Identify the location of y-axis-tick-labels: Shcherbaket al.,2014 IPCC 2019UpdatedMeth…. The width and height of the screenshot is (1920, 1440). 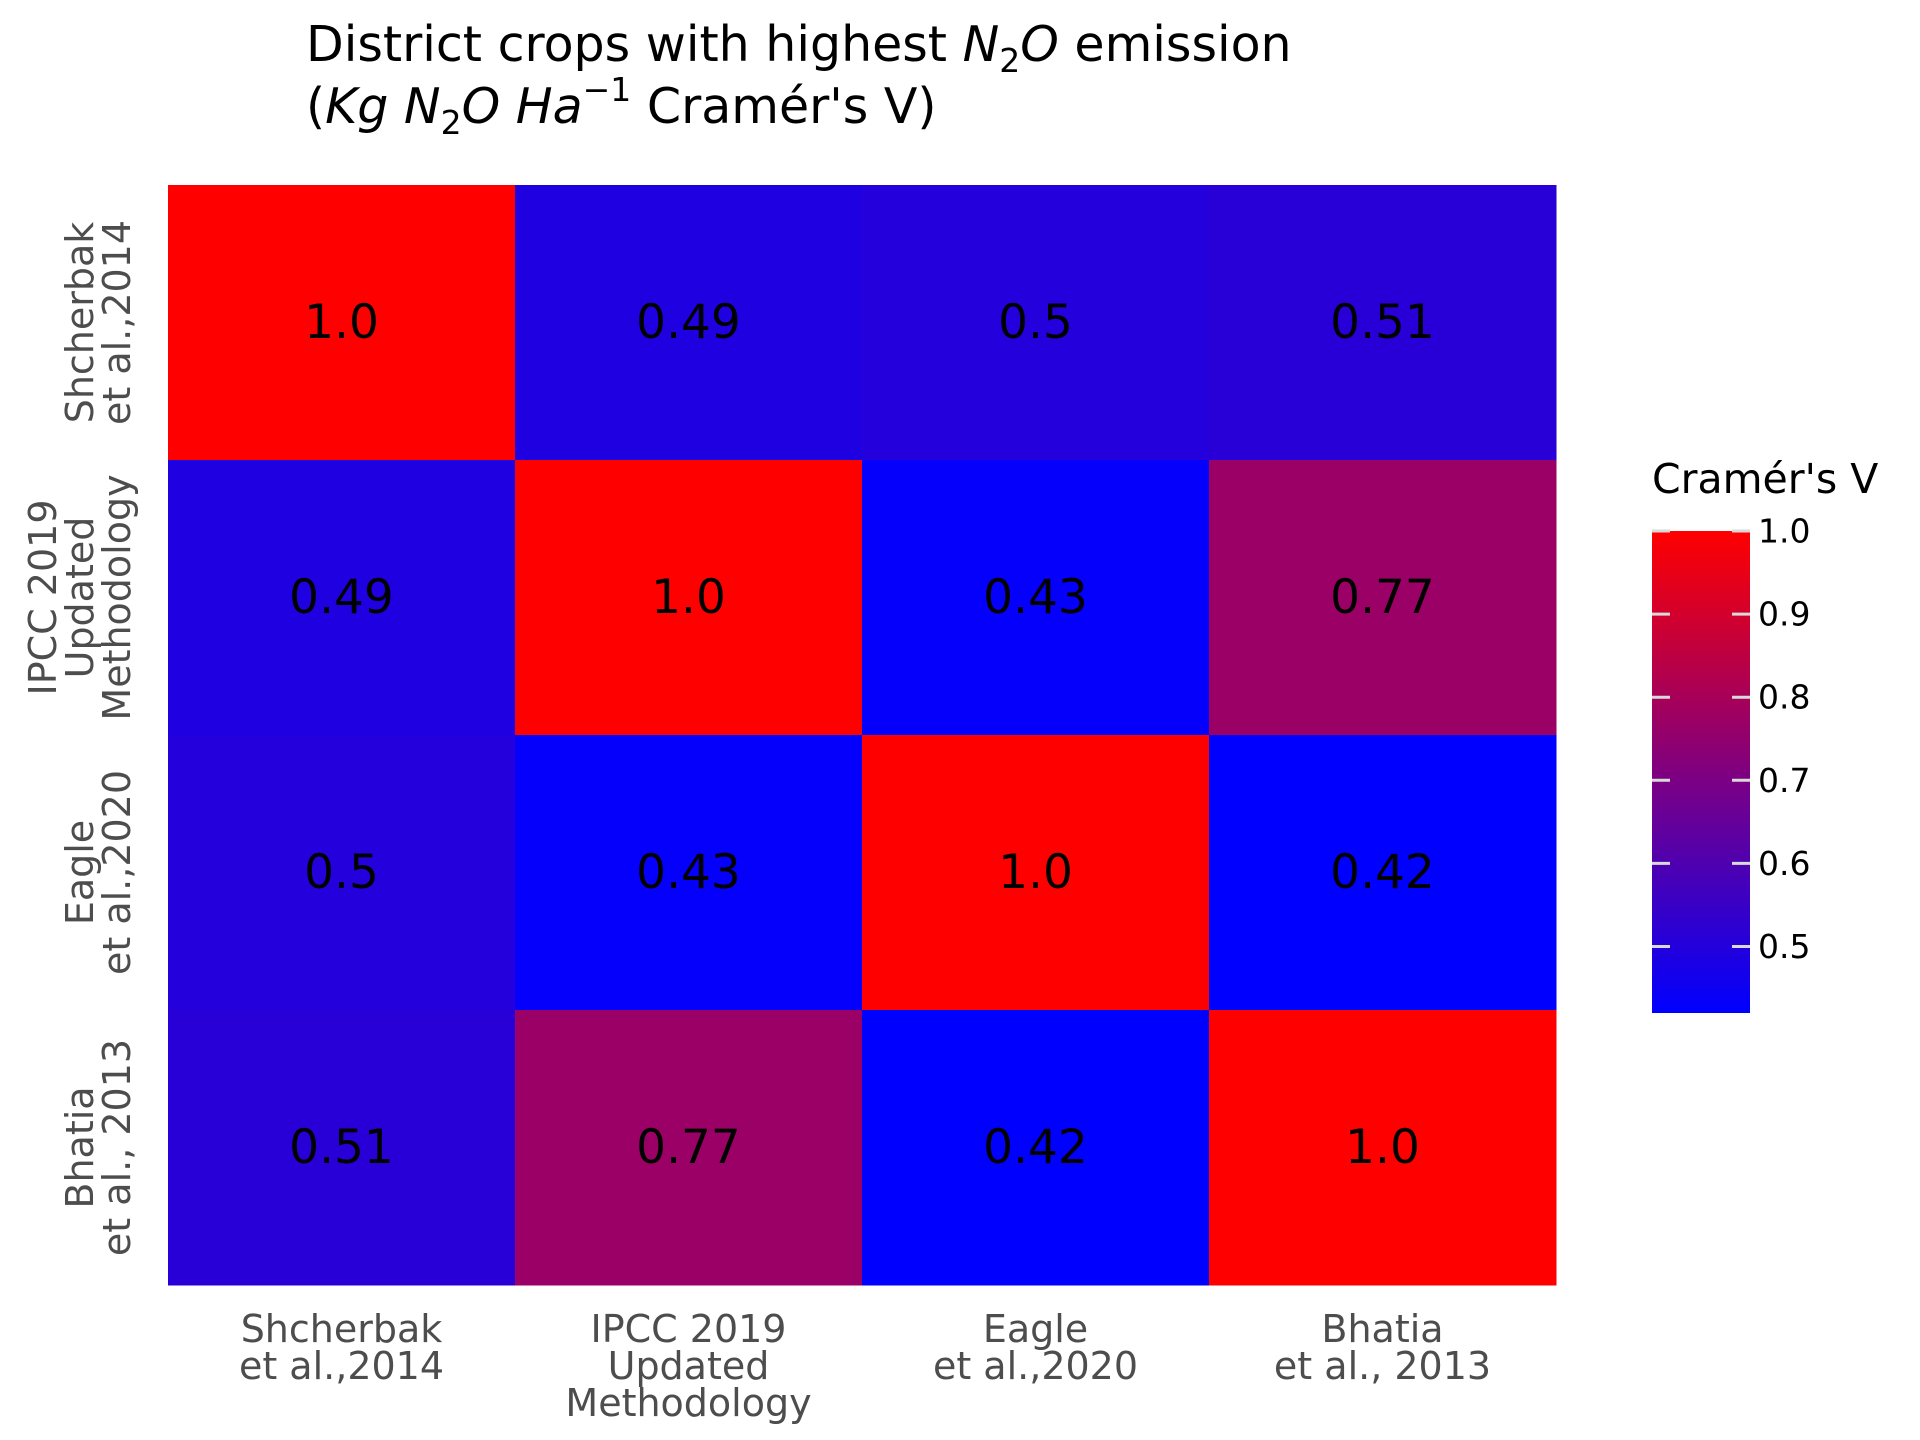
(80, 738).